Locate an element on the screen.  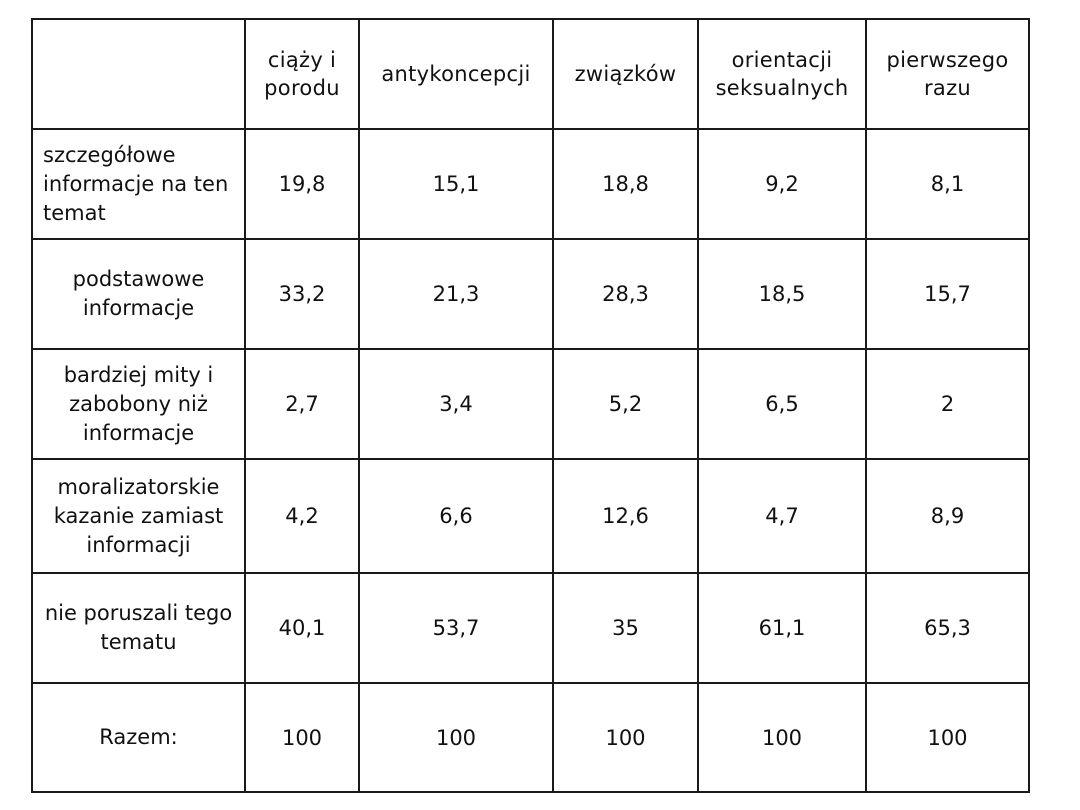
column-header: antykoncepcji is located at coordinates (456, 74).